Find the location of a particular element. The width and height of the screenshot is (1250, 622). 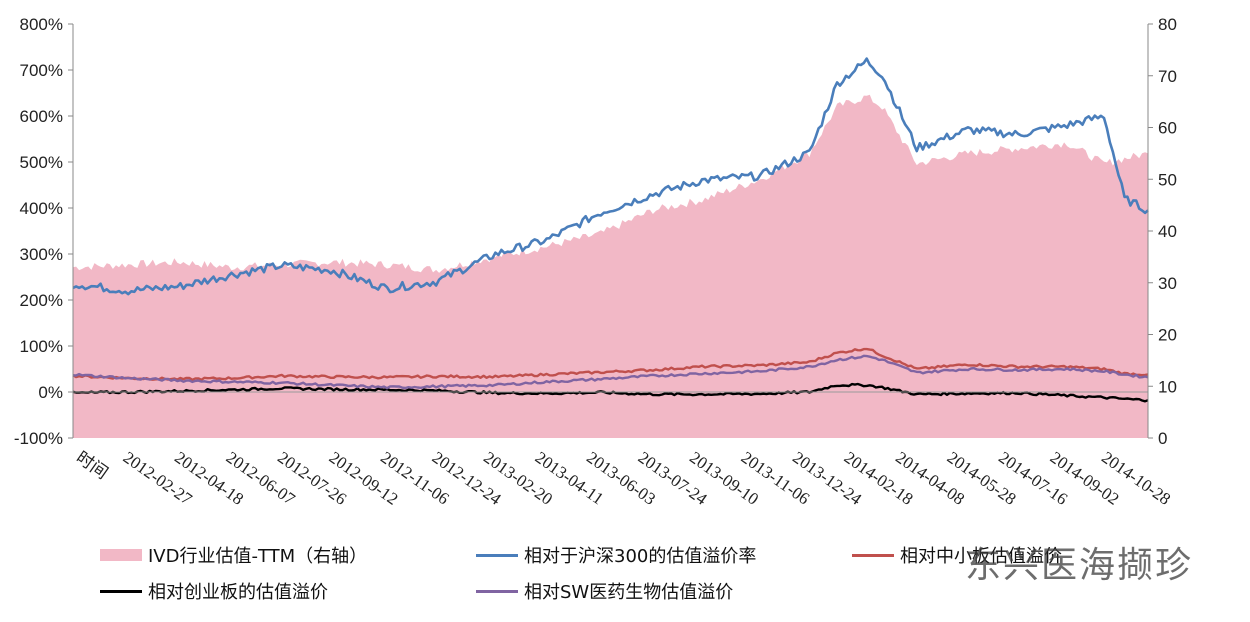

left-tick-label: 800% is located at coordinates (41, 24).